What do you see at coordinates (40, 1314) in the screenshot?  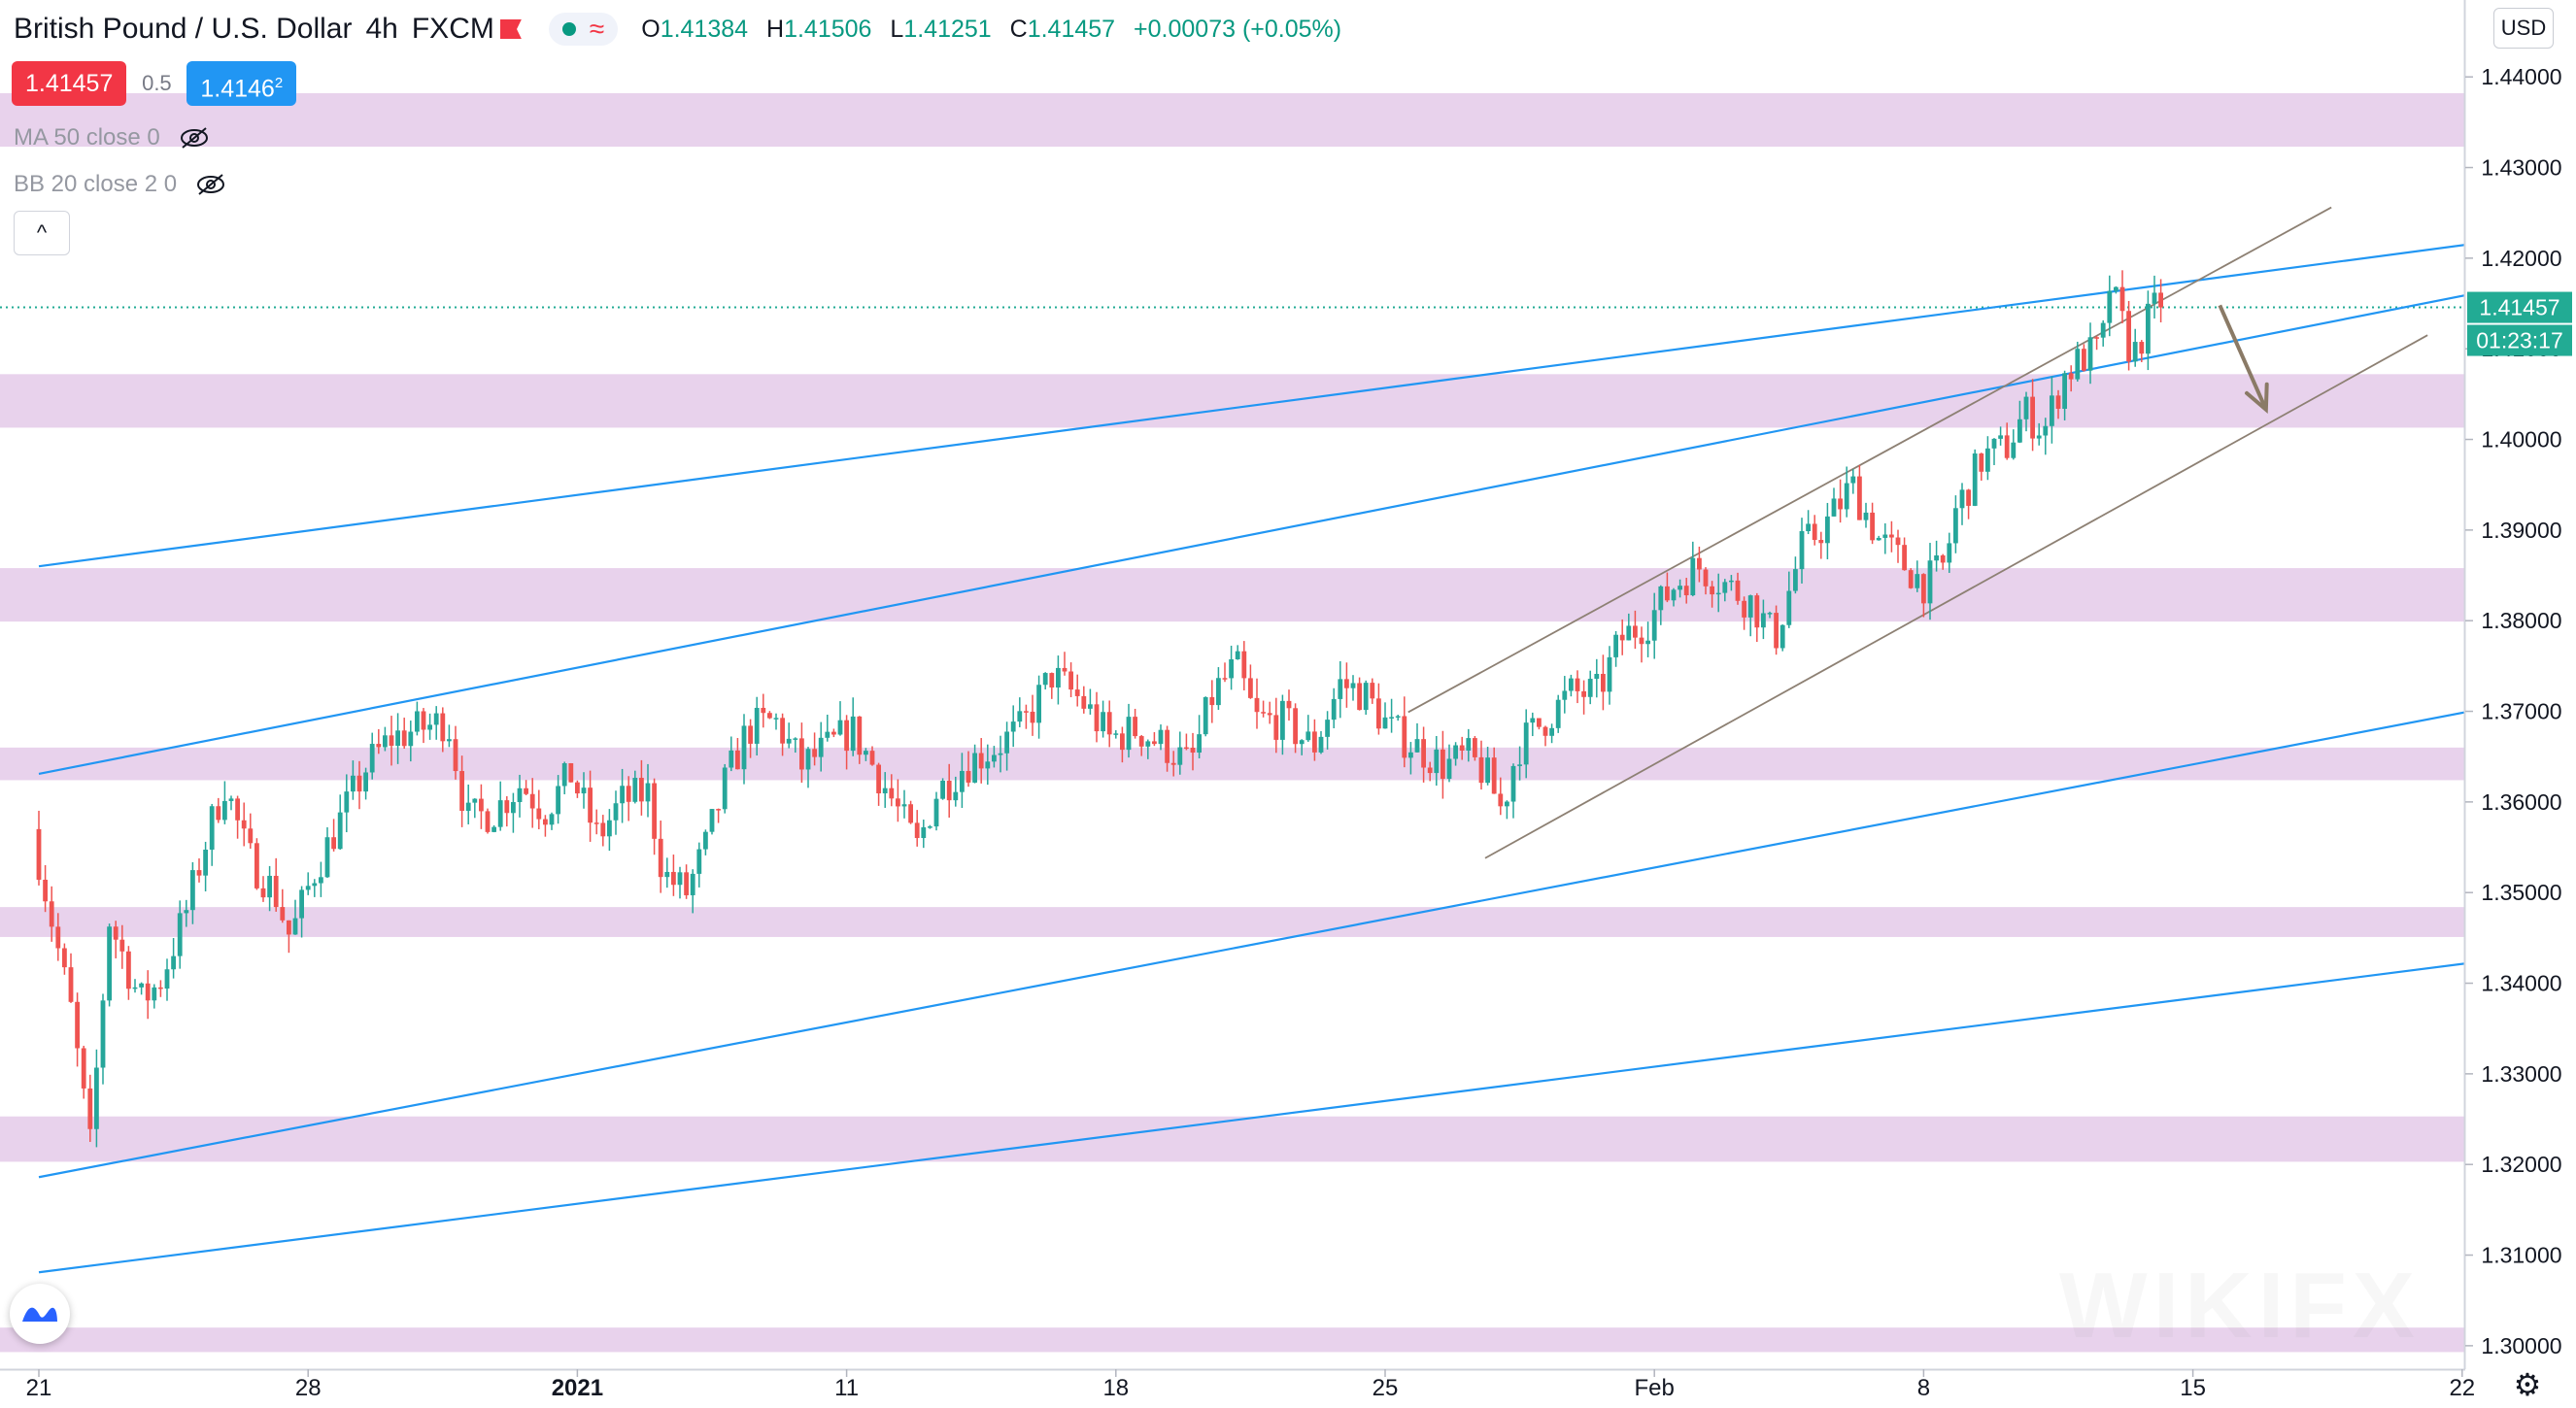 I see `tradingview-logo-icon` at bounding box center [40, 1314].